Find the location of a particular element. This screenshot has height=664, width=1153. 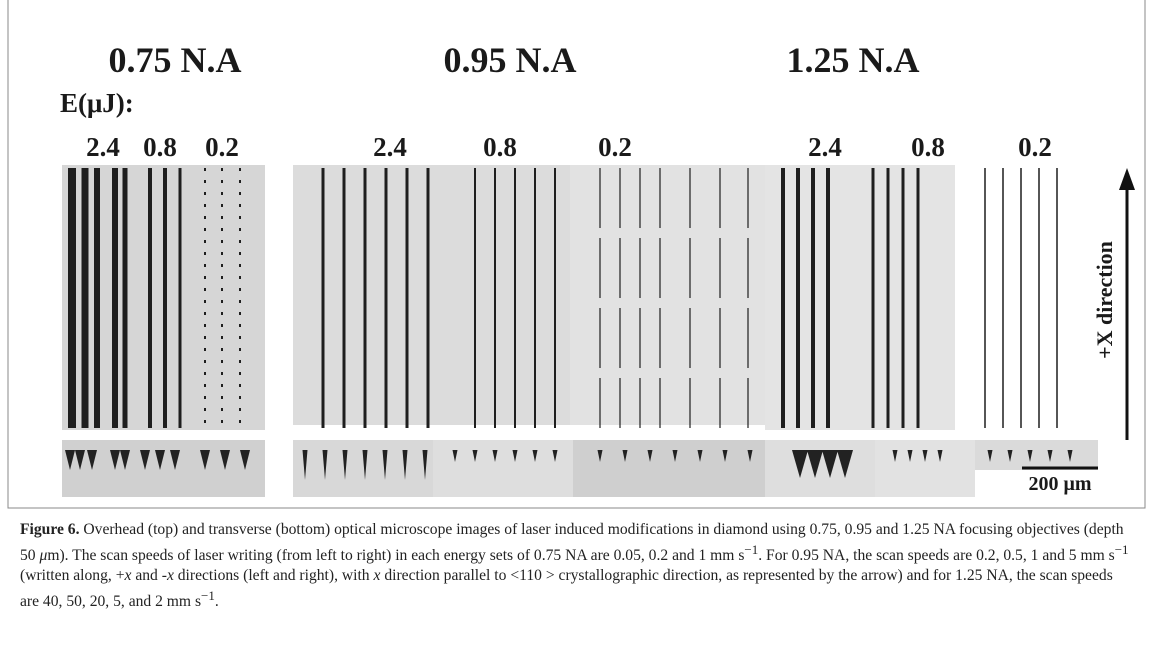

arrow-head is located at coordinates (1127, 179).